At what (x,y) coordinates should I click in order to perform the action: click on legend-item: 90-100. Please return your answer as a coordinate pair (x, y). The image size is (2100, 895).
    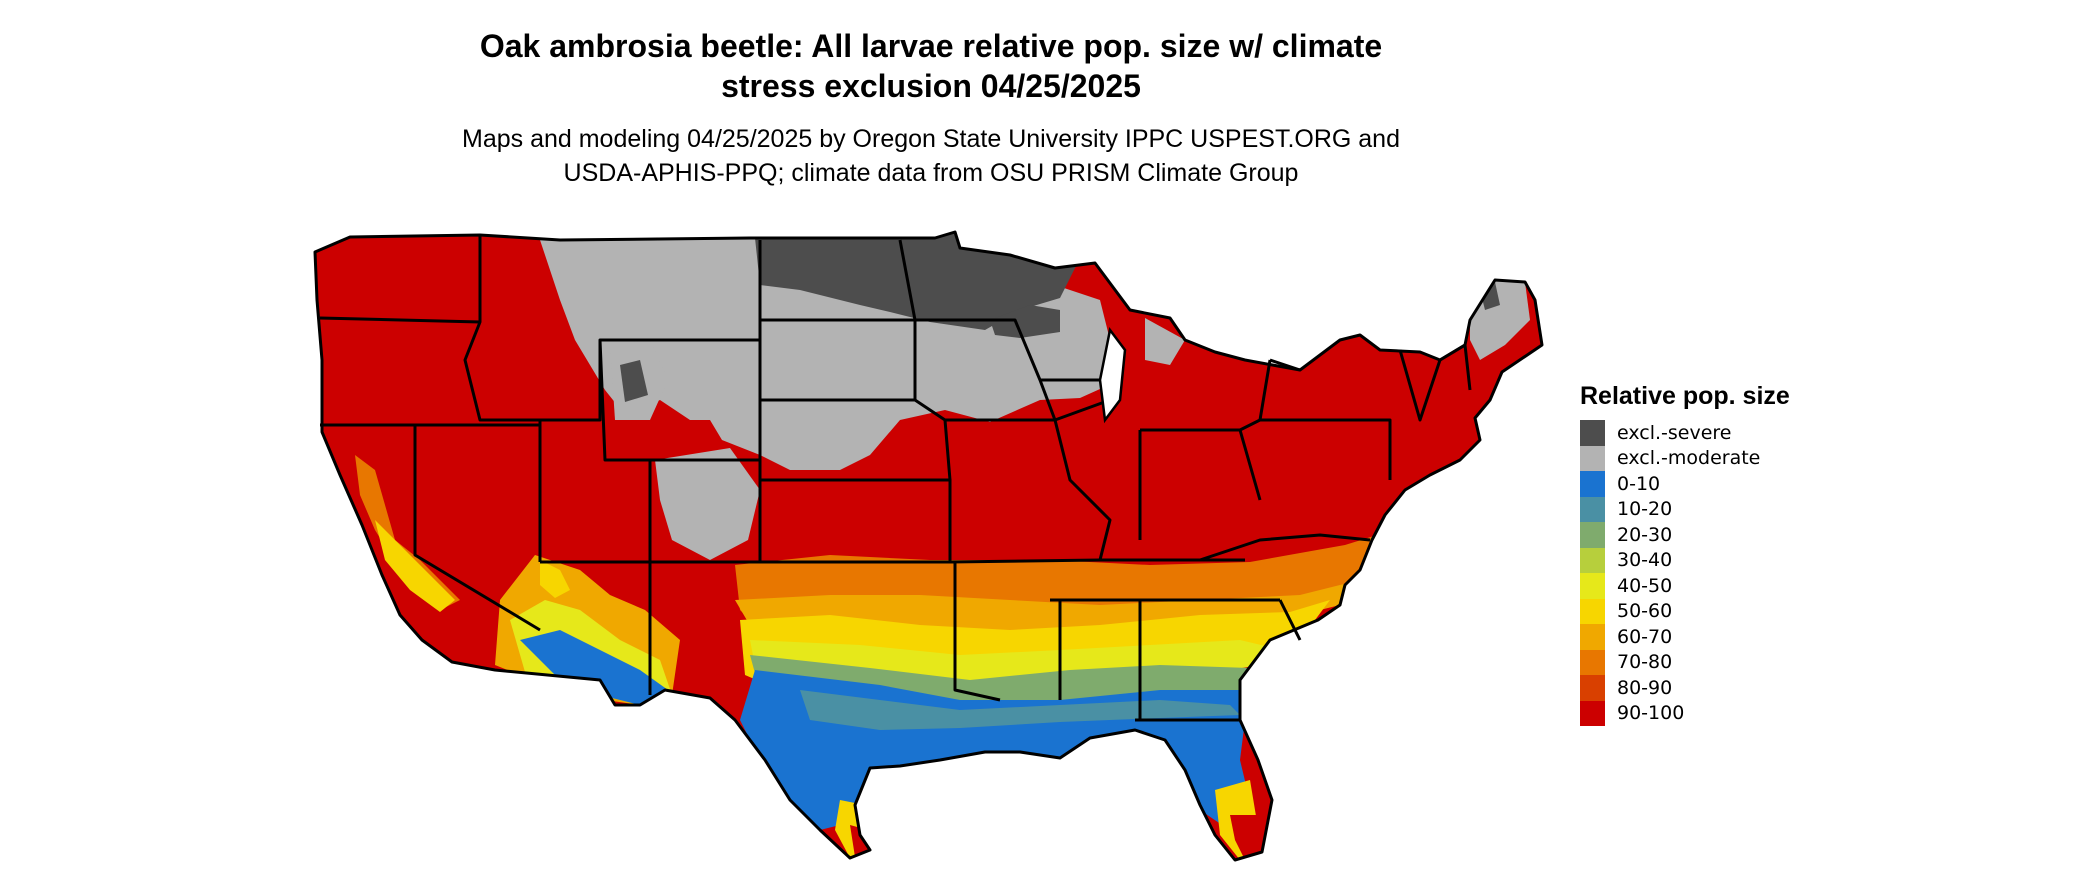
    Looking at the image, I should click on (1685, 713).